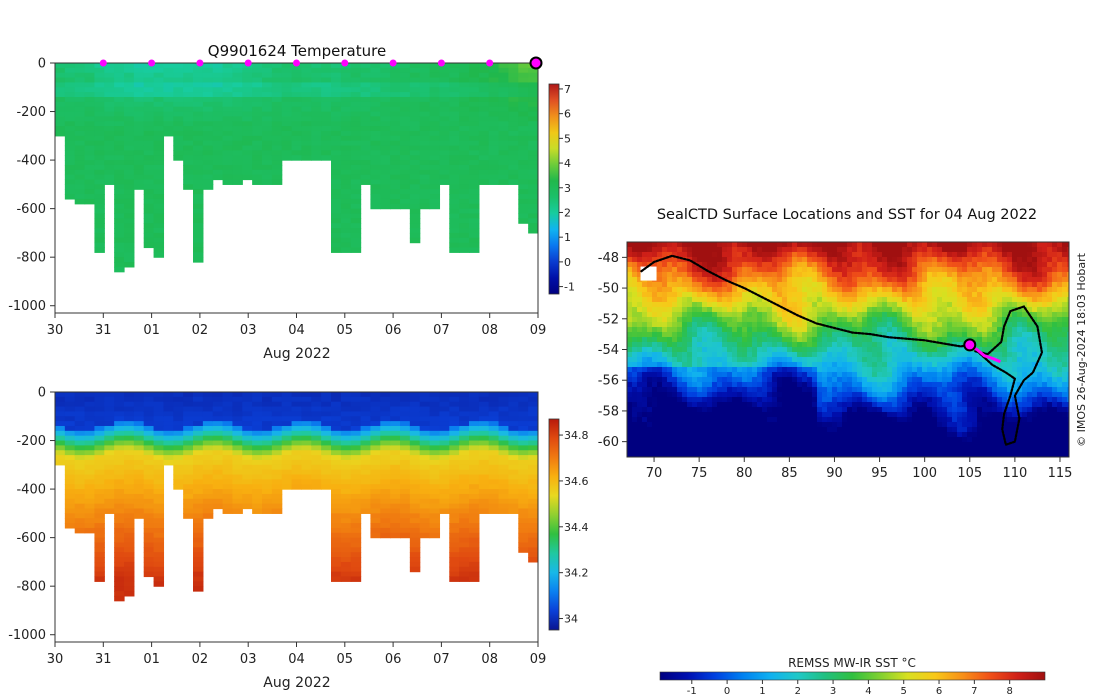 Image resolution: width=1100 pixels, height=700 pixels. Describe the element at coordinates (296, 654) in the screenshot. I see `salinity-x-axis: 30 31 01 02 03 04 05 06 07 08 09` at that location.